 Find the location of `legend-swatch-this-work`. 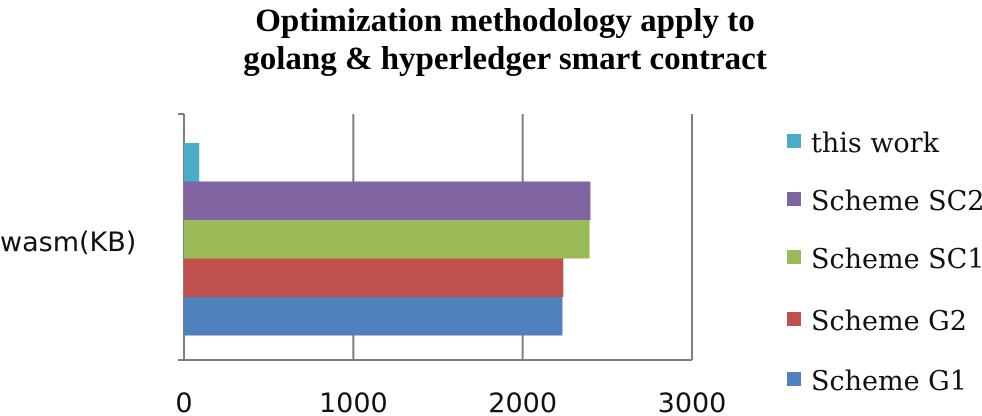

legend-swatch-this-work is located at coordinates (794, 141).